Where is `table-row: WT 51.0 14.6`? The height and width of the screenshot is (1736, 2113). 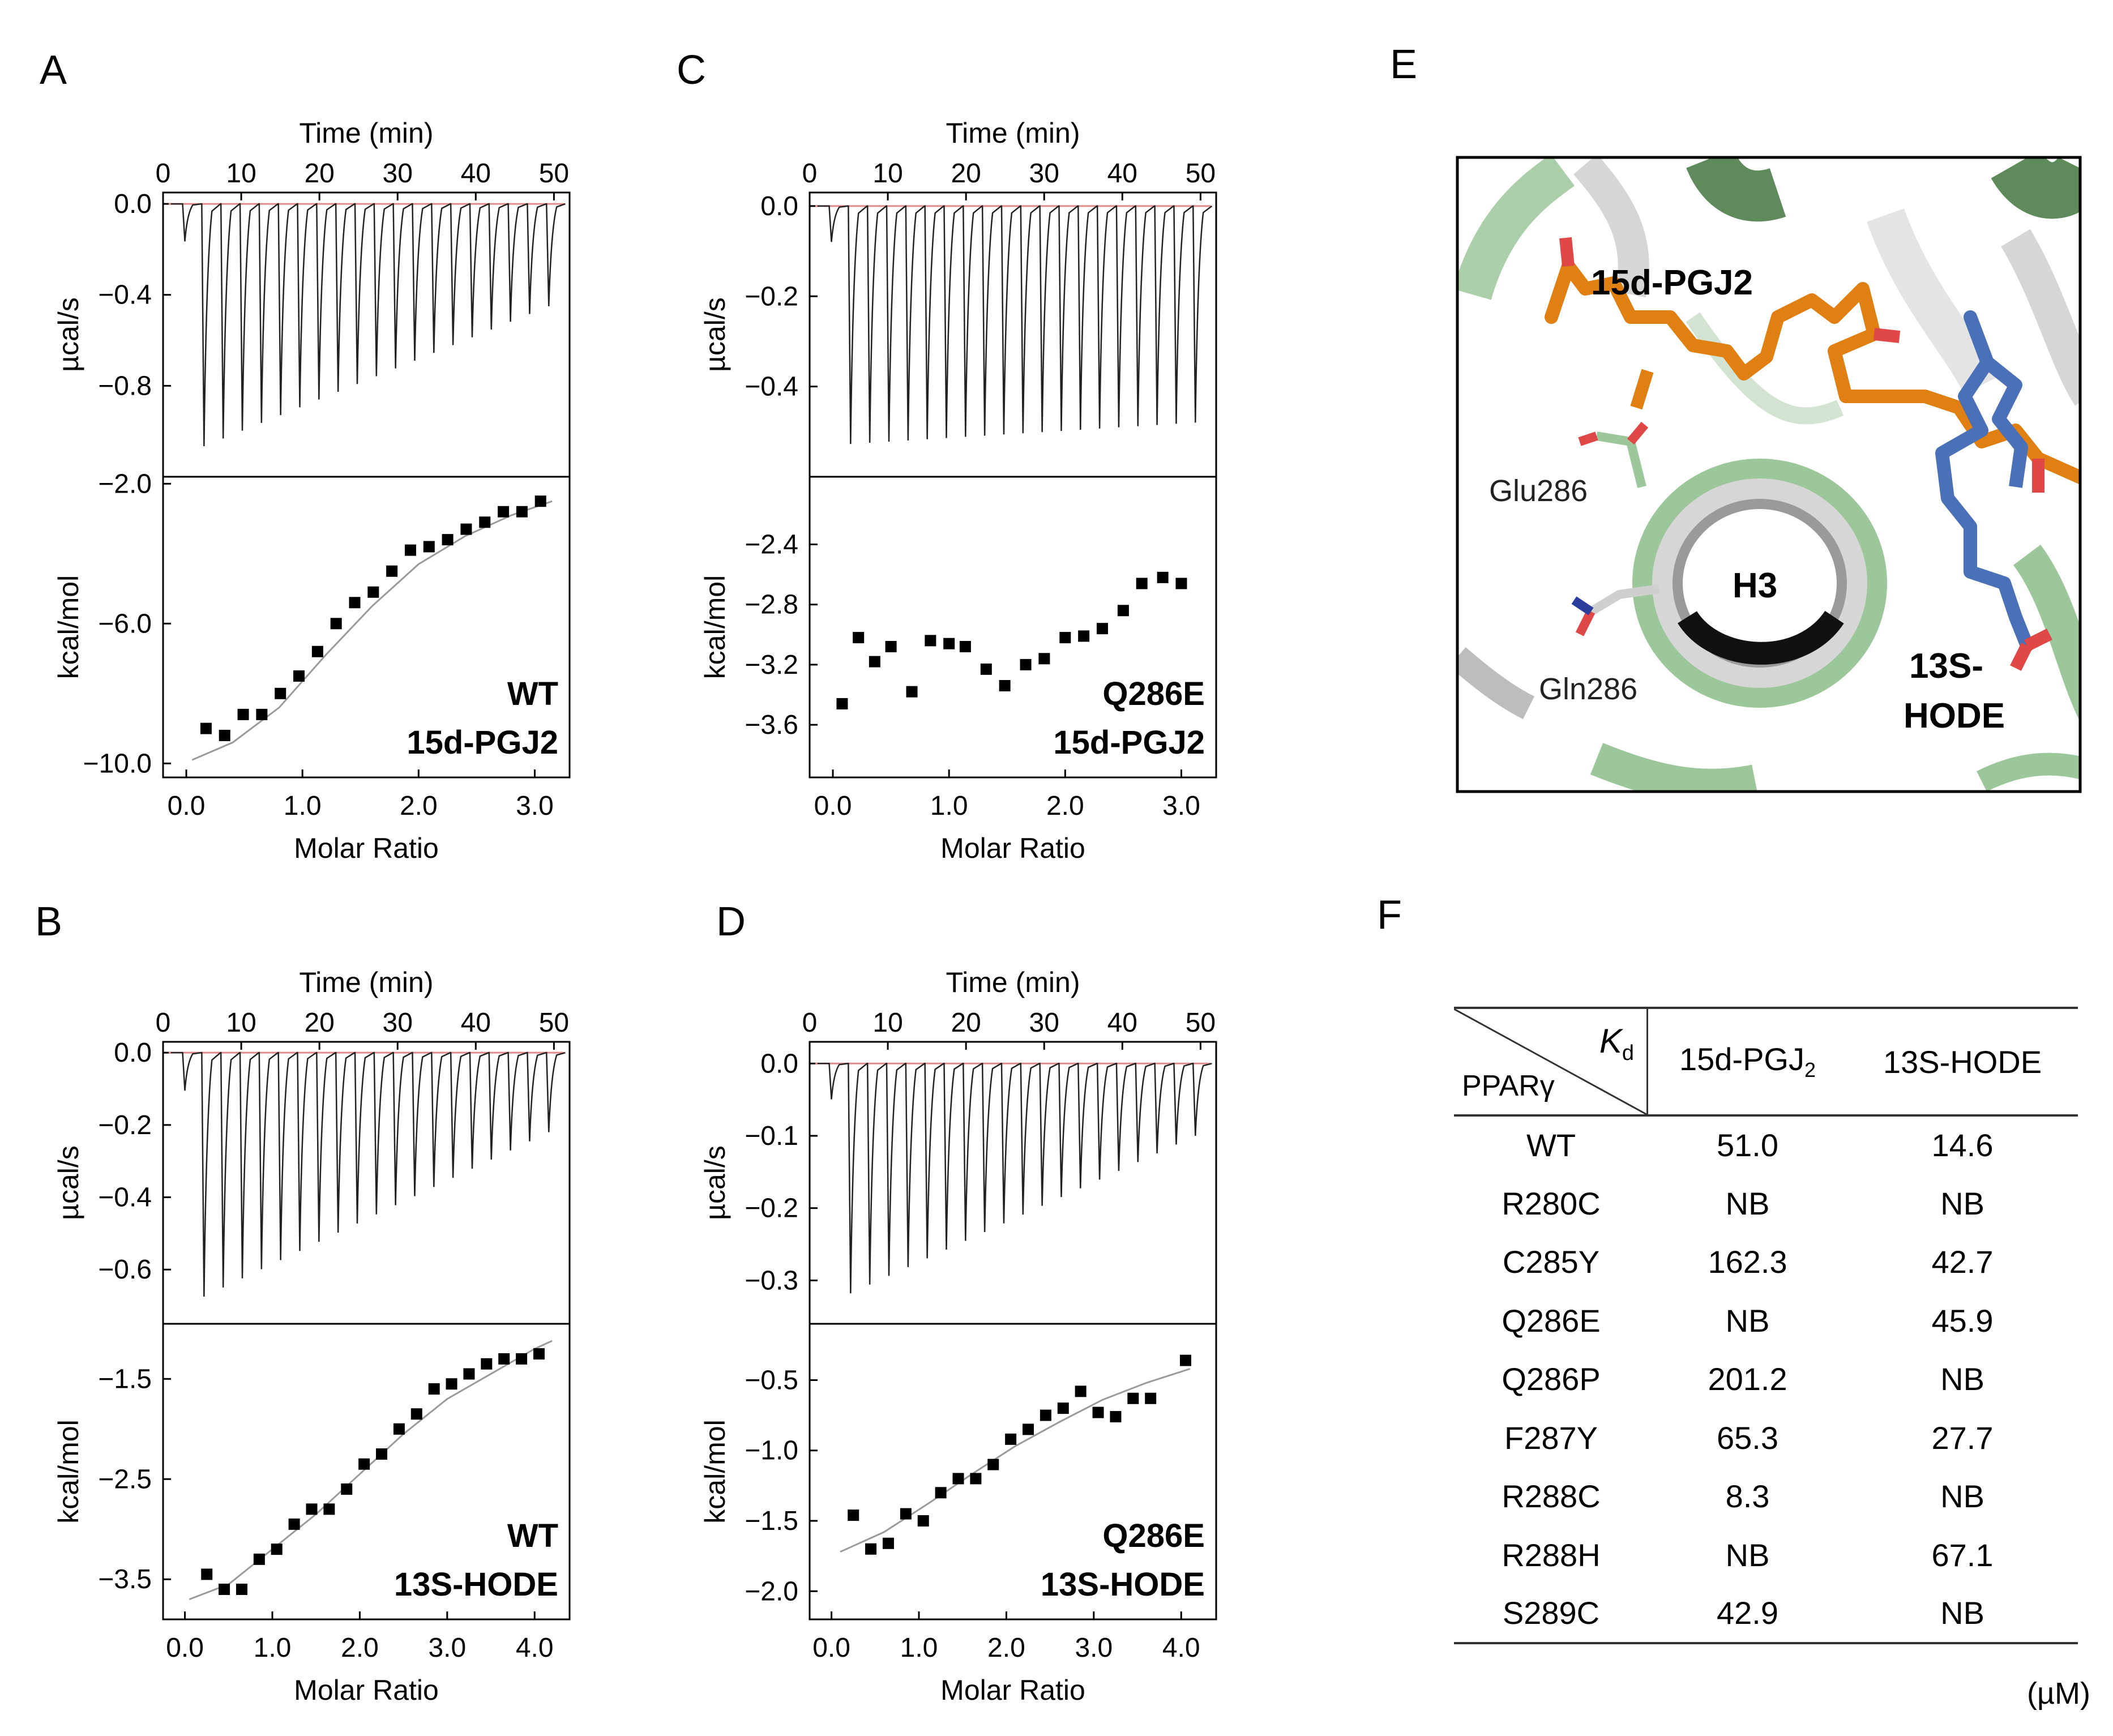 table-row: WT 51.0 14.6 is located at coordinates (1766, 1144).